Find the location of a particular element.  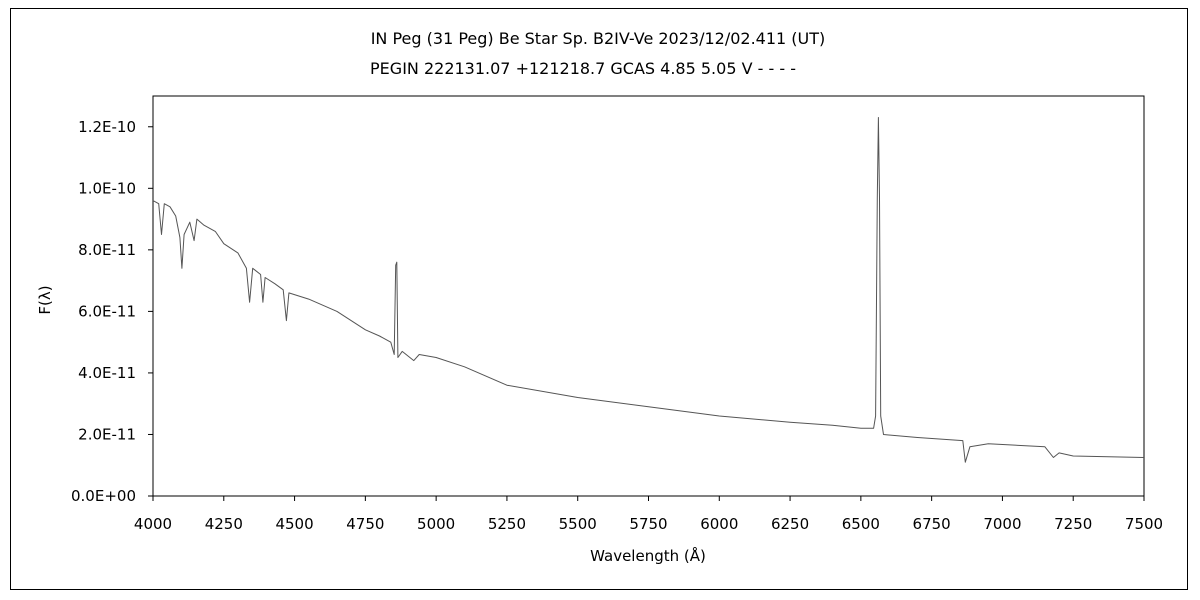

x-tick-label: 4000 is located at coordinates (153, 524).